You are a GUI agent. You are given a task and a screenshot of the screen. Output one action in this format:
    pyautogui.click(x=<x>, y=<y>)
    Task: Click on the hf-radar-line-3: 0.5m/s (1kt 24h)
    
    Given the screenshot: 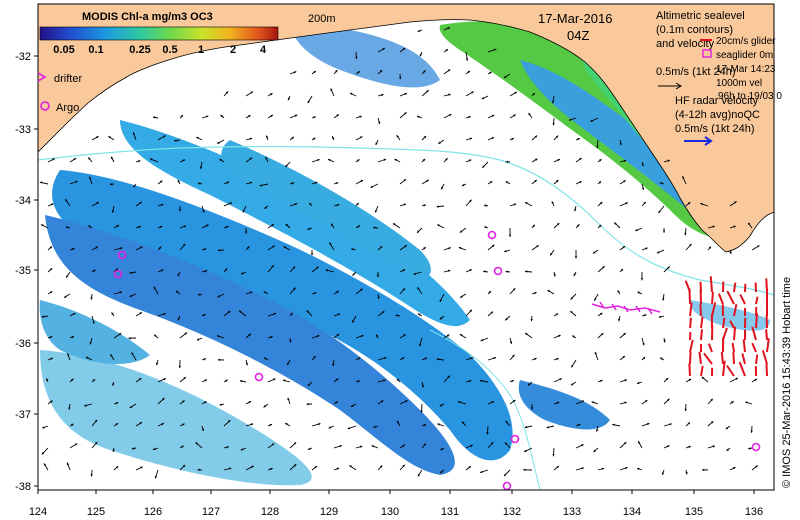 What is the action you would take?
    pyautogui.click(x=714, y=129)
    